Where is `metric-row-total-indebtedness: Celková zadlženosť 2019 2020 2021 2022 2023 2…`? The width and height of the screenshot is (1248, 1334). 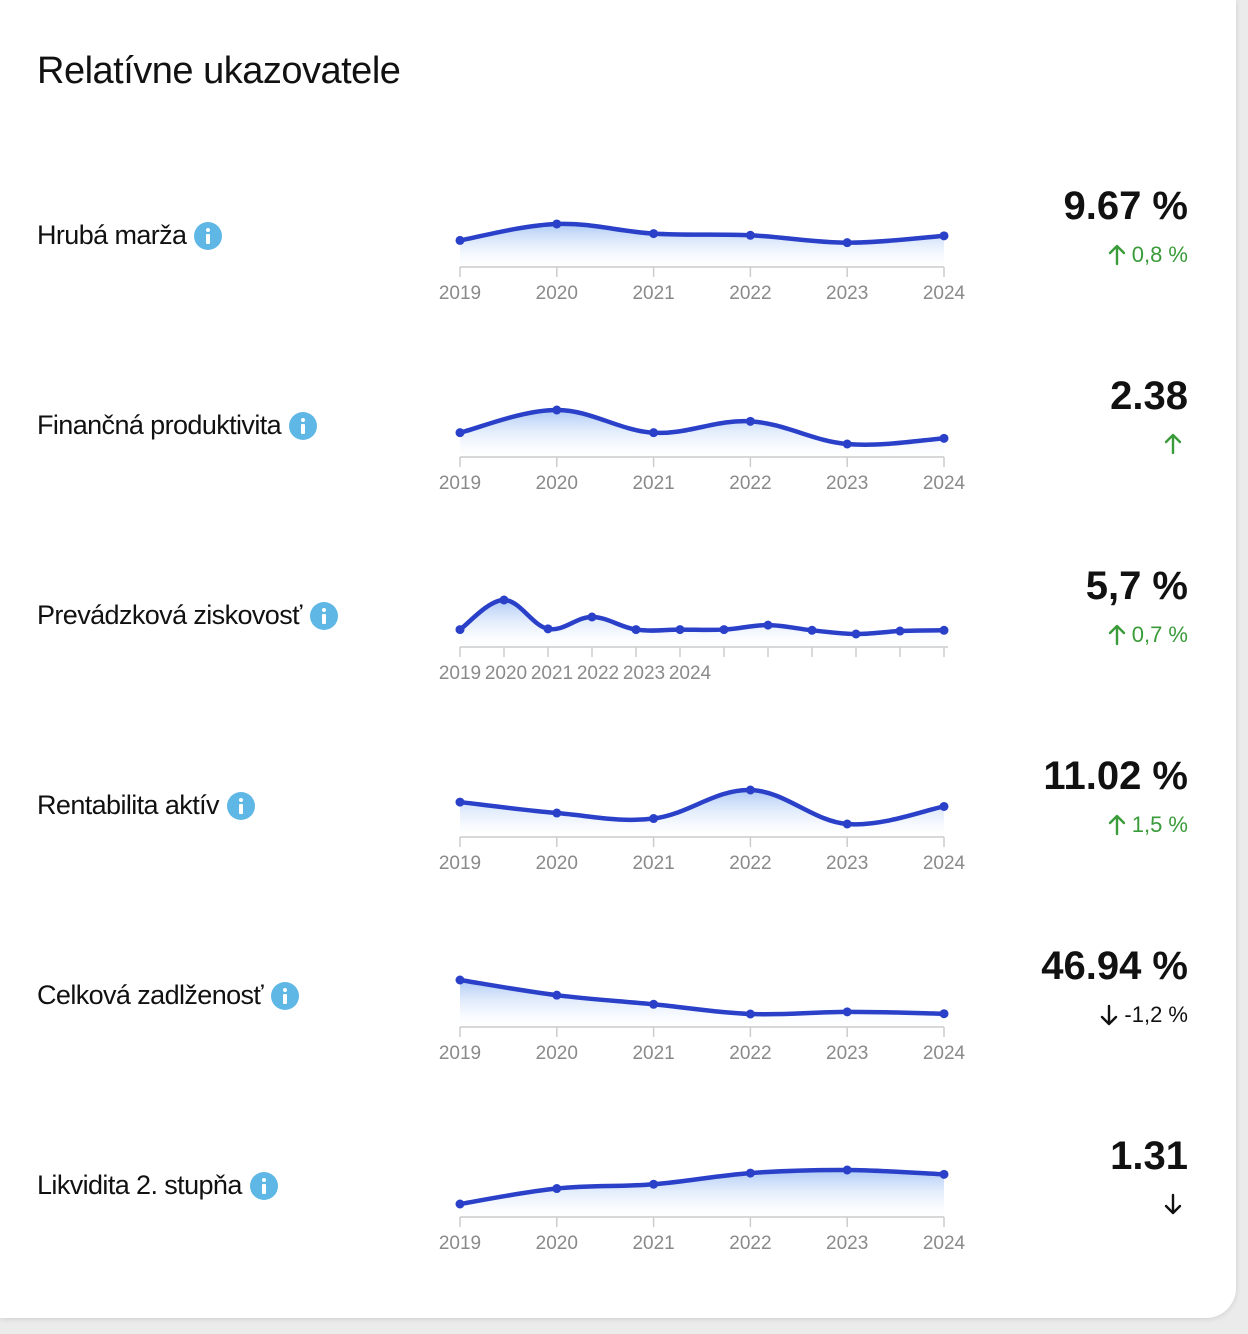 metric-row-total-indebtedness: Celková zadlženosť 2019 2020 2021 2022 2023 2… is located at coordinates (618, 995).